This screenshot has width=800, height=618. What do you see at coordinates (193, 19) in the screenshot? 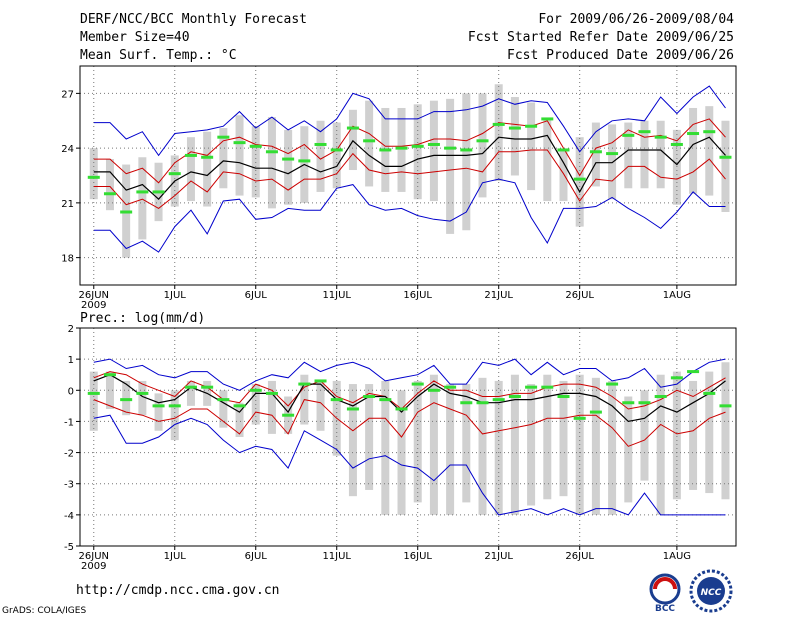
I see `chart-title: DERF/NCC/BCC Monthly Forecast` at bounding box center [193, 19].